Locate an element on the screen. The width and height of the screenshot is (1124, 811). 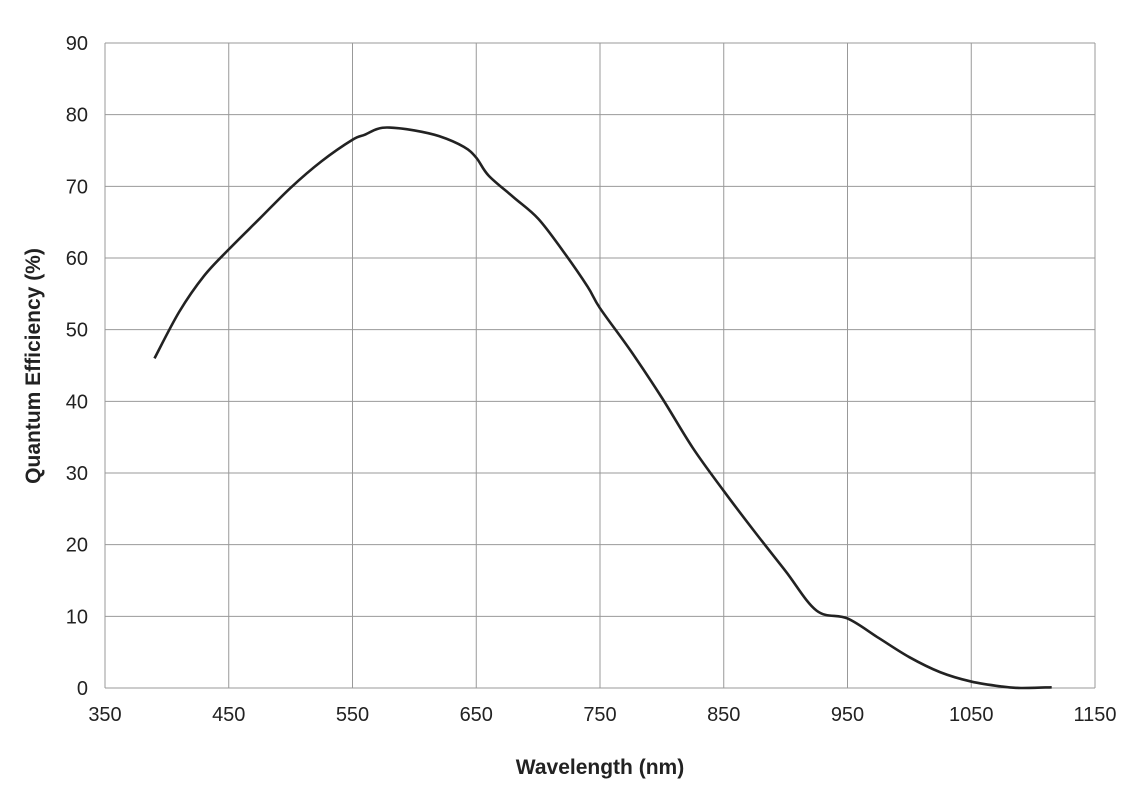
y-tick-label: 90 is located at coordinates (77, 44).